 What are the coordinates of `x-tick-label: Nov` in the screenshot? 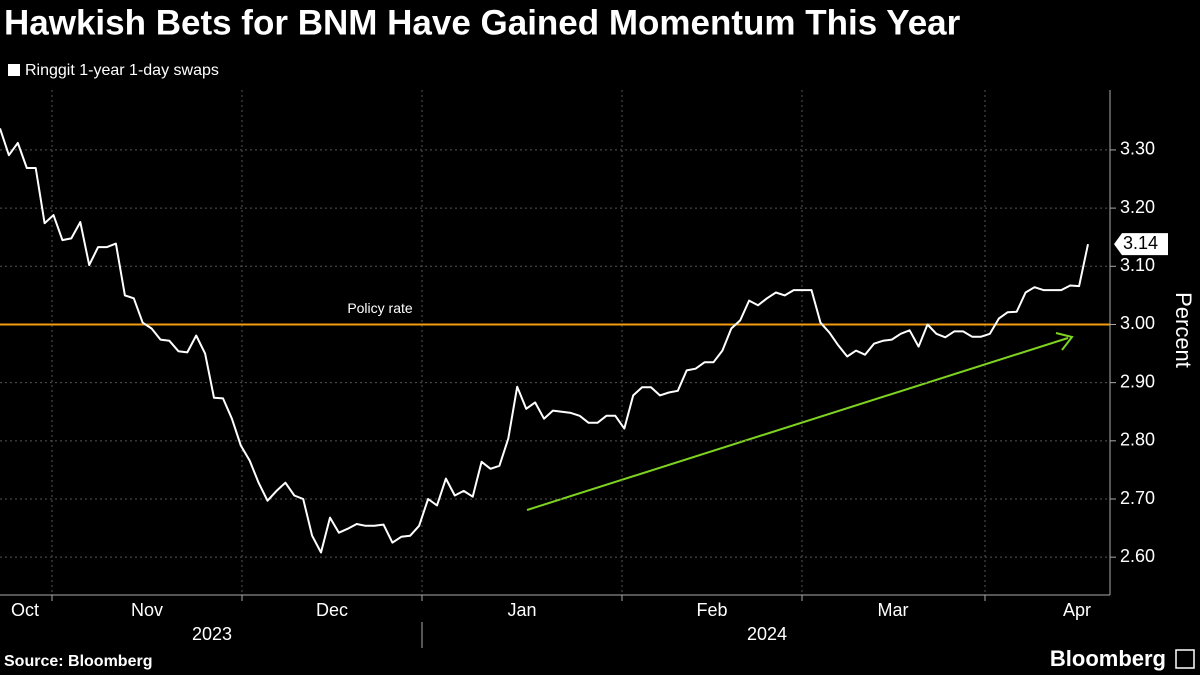 It's located at (147, 610).